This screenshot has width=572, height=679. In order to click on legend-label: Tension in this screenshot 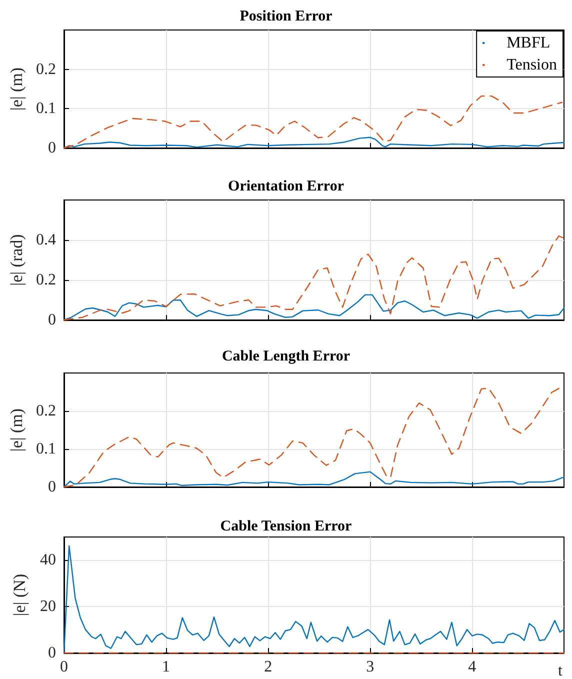, I will do `click(532, 65)`.